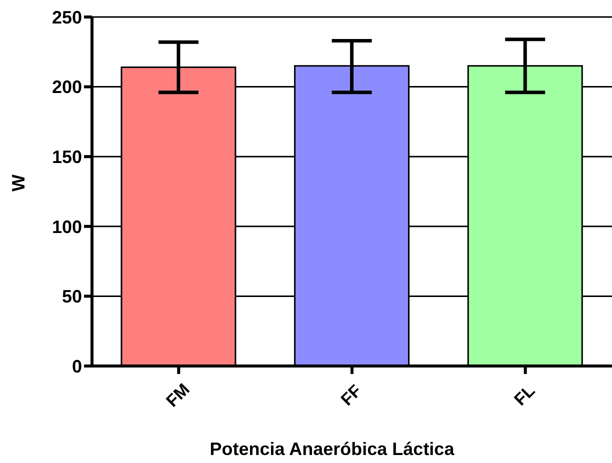  What do you see at coordinates (18, 183) in the screenshot?
I see `y-axis-title: W` at bounding box center [18, 183].